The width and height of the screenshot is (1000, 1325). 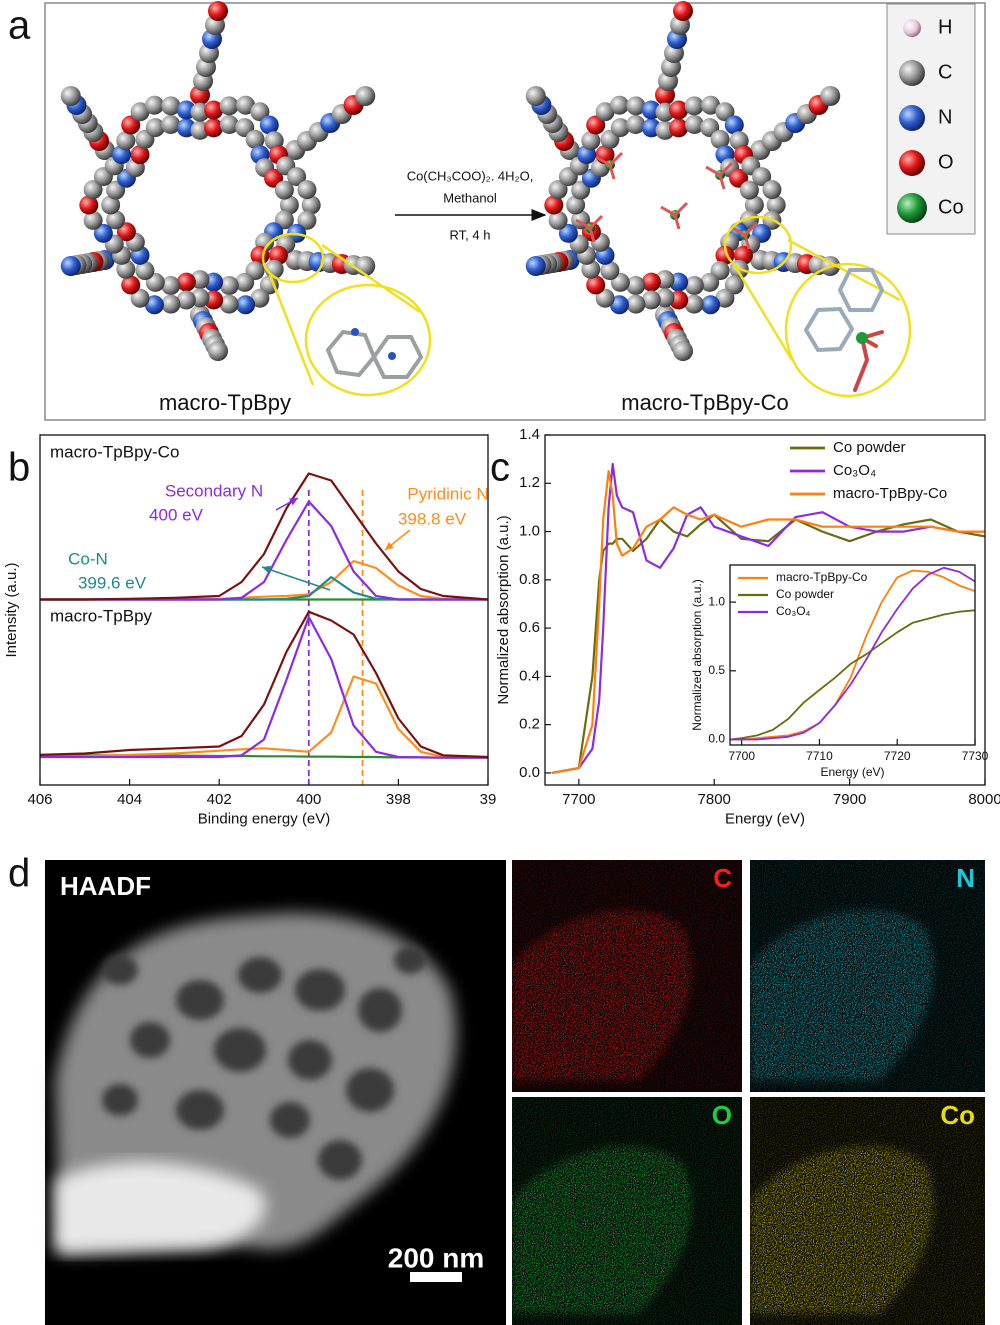 What do you see at coordinates (529, 627) in the screenshot?
I see `y-tick-label: 0.6` at bounding box center [529, 627].